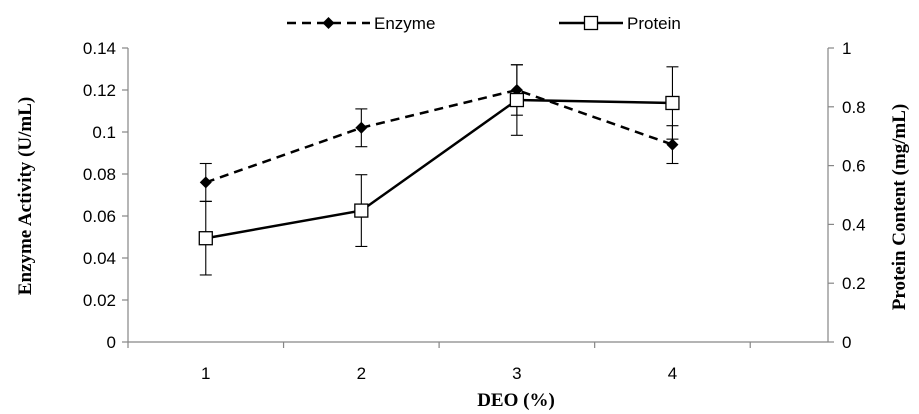  What do you see at coordinates (516, 400) in the screenshot?
I see `x-axis-title: DEO (%)` at bounding box center [516, 400].